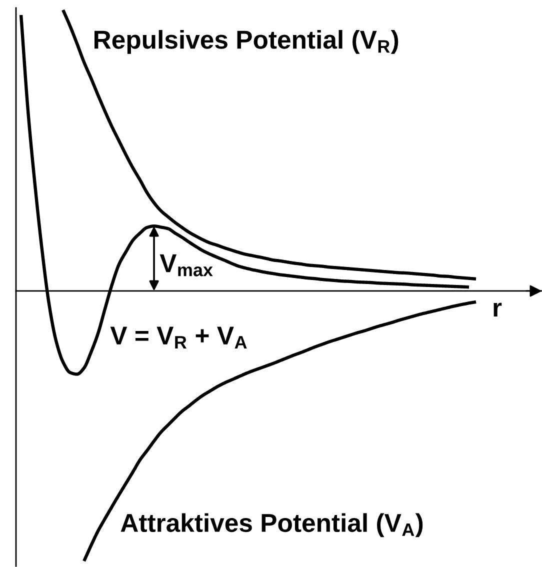  I want to click on x-axis-title: r, so click(498, 309).